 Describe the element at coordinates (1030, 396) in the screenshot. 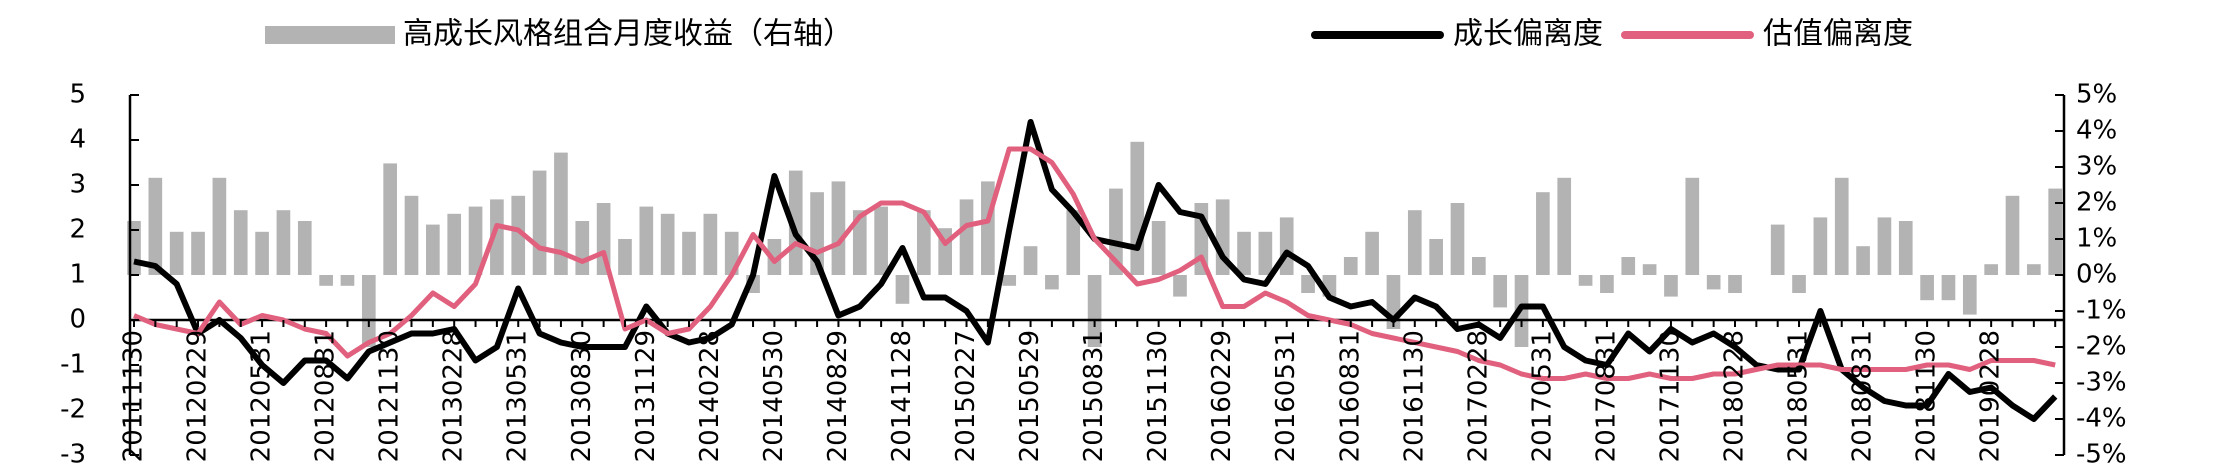

I see `x-tick-label: 20150529` at that location.